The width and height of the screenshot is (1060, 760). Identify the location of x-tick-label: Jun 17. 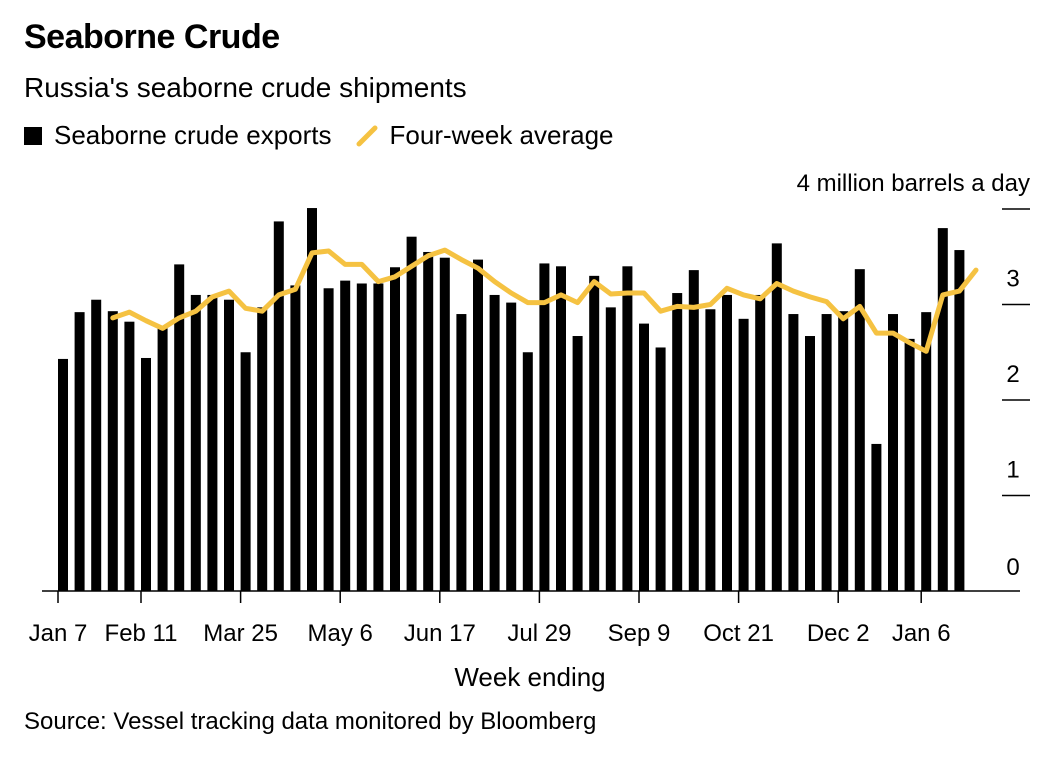
(440, 633).